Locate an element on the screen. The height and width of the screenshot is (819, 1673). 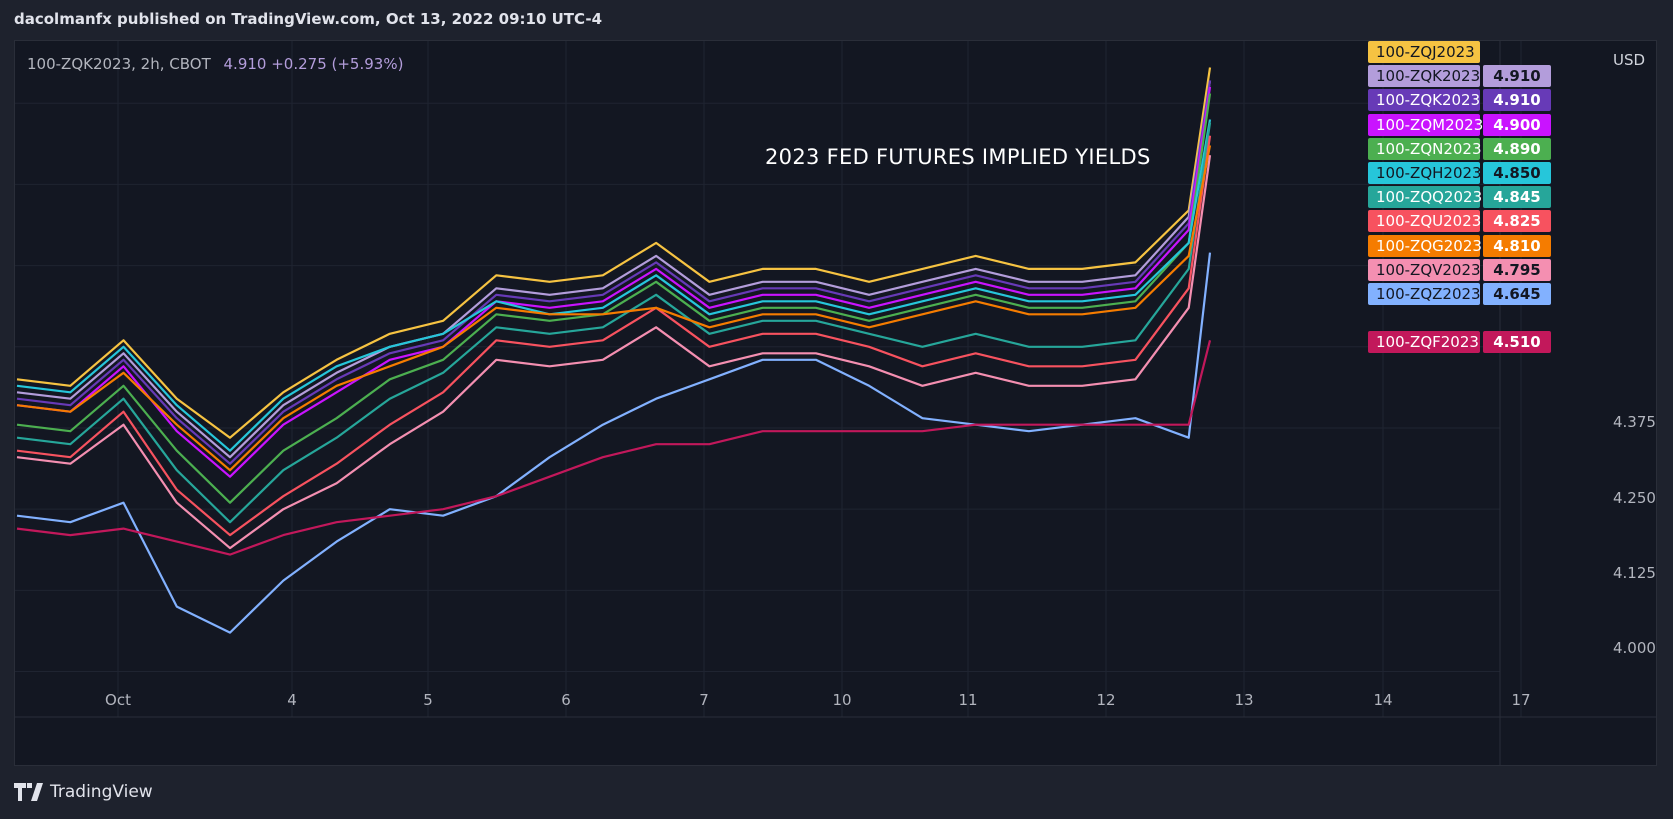
x-tick-label: 6 is located at coordinates (566, 700).